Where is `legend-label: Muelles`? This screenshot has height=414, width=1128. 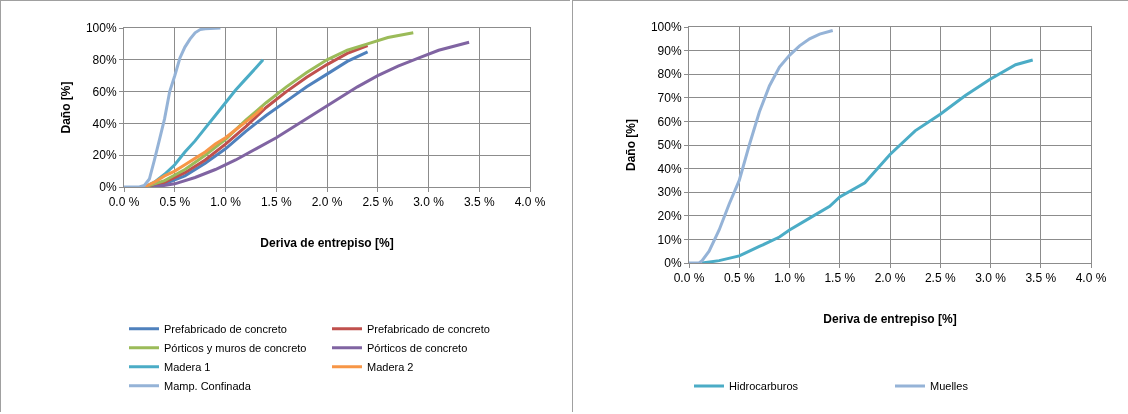
legend-label: Muelles is located at coordinates (949, 386).